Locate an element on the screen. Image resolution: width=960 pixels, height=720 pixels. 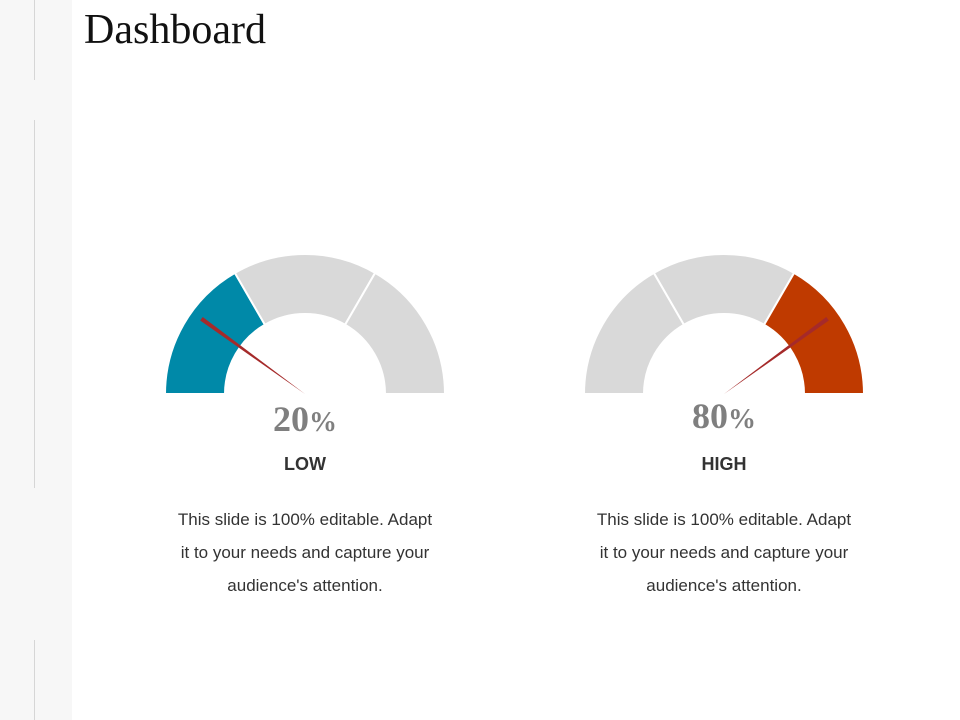
gauge-low-unit: % is located at coordinates (323, 422).